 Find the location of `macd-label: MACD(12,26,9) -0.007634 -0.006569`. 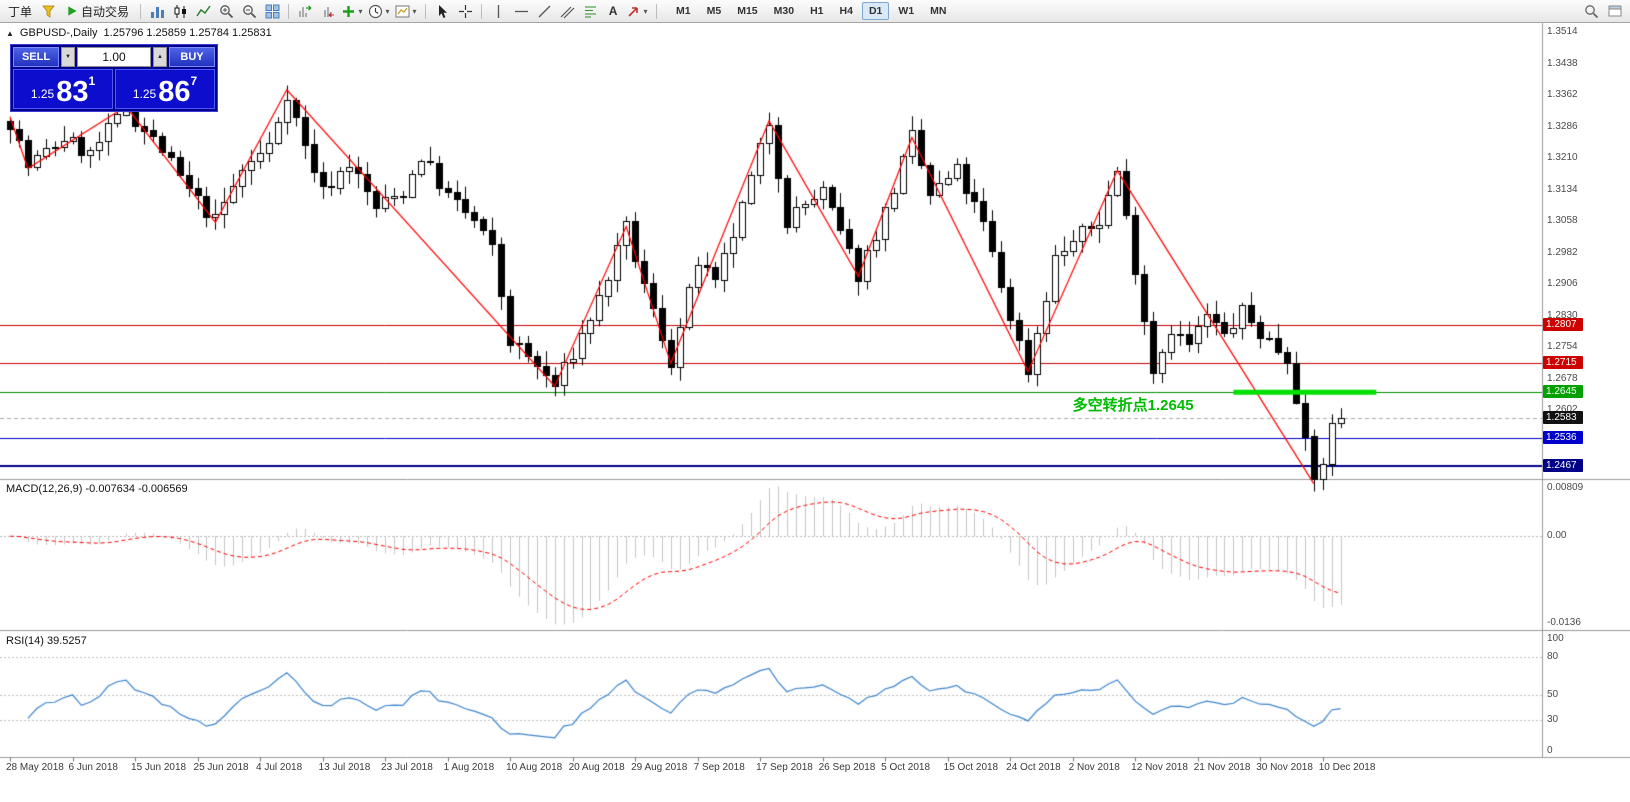

macd-label: MACD(12,26,9) -0.007634 -0.006569 is located at coordinates (97, 489).